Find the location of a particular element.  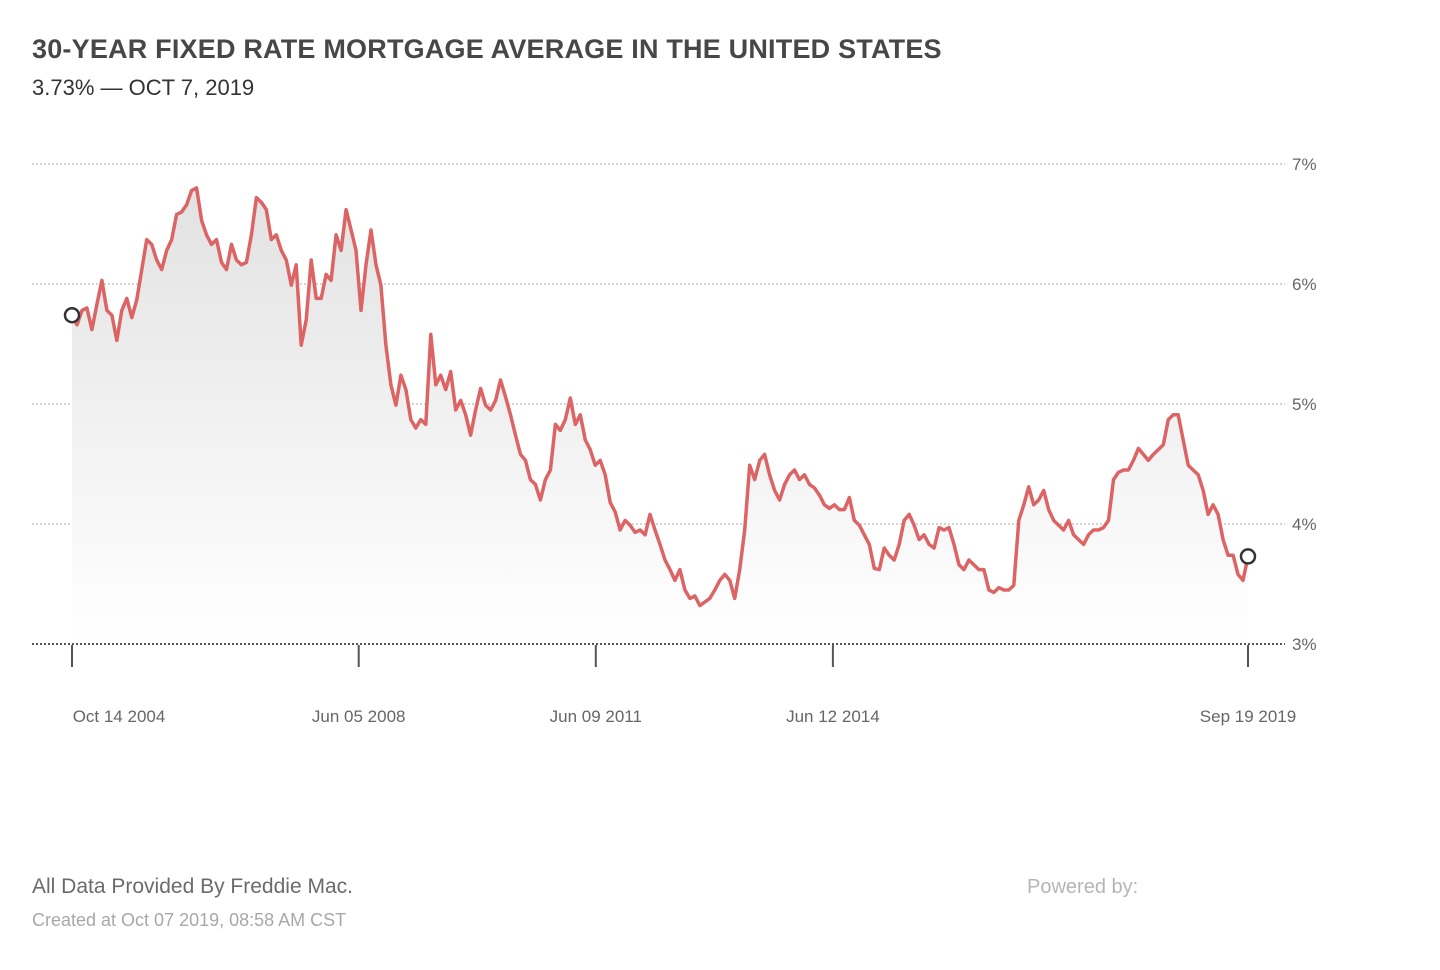

y-tick-label: 6% is located at coordinates (1304, 284).